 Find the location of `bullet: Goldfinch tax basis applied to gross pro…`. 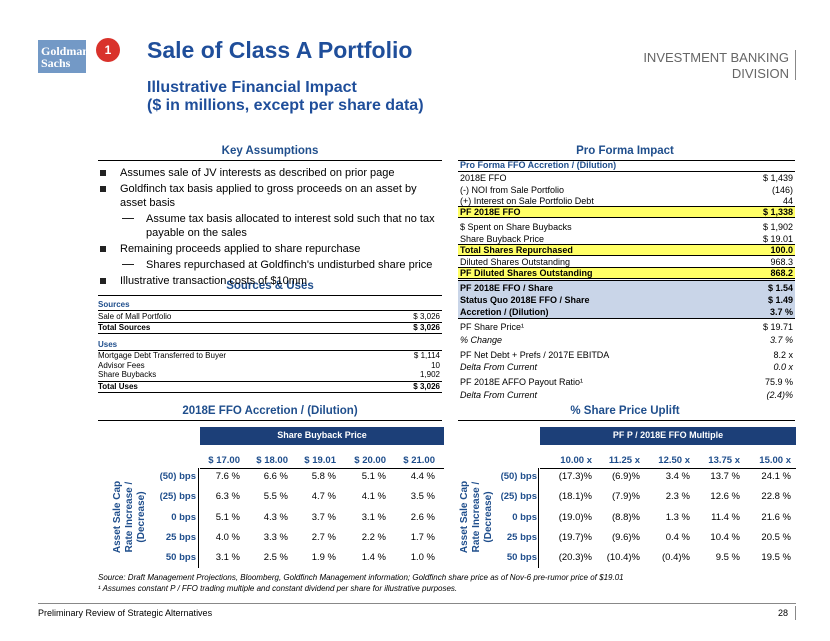

bullet: Goldfinch tax basis applied to gross pro… is located at coordinates (271, 196).